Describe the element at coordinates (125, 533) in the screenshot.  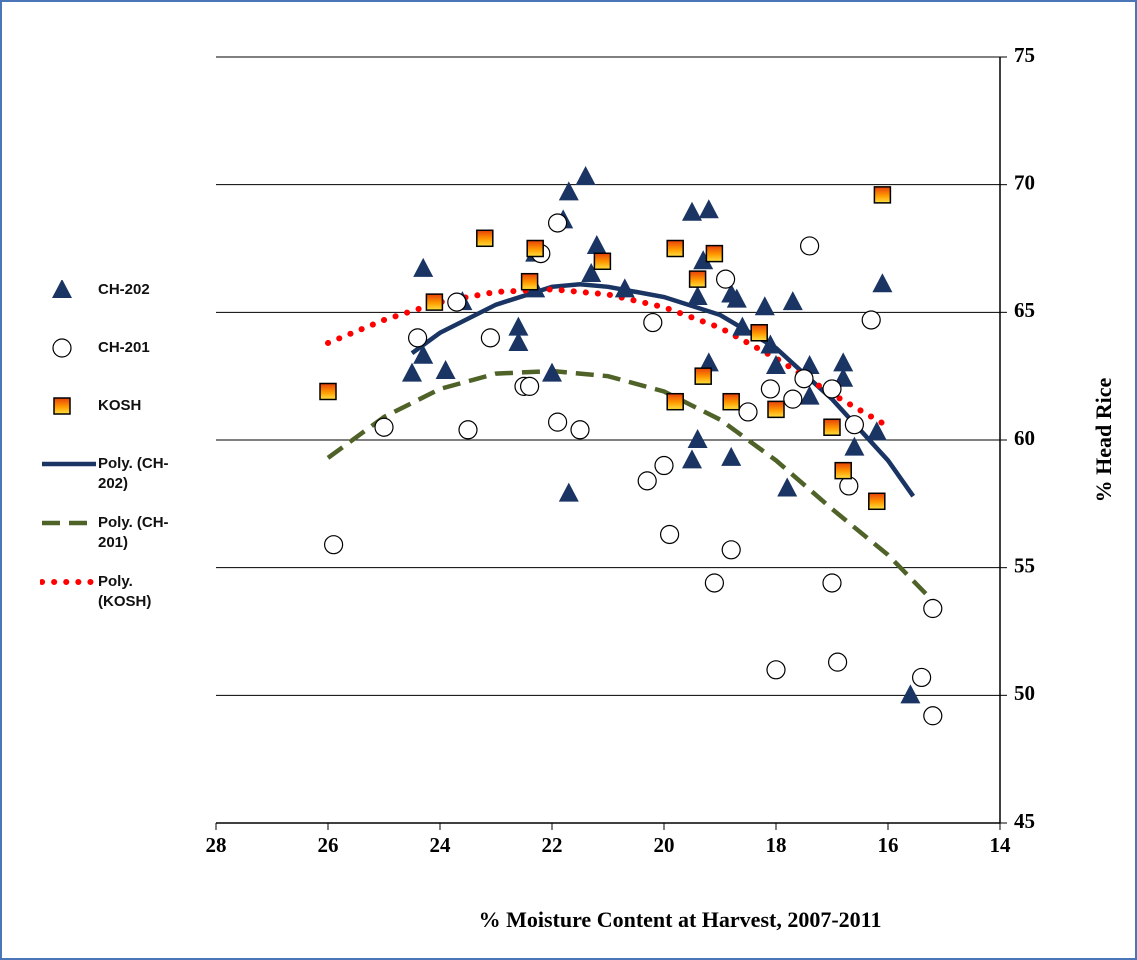
I see `legend-item: Poly. (CH-201)` at that location.